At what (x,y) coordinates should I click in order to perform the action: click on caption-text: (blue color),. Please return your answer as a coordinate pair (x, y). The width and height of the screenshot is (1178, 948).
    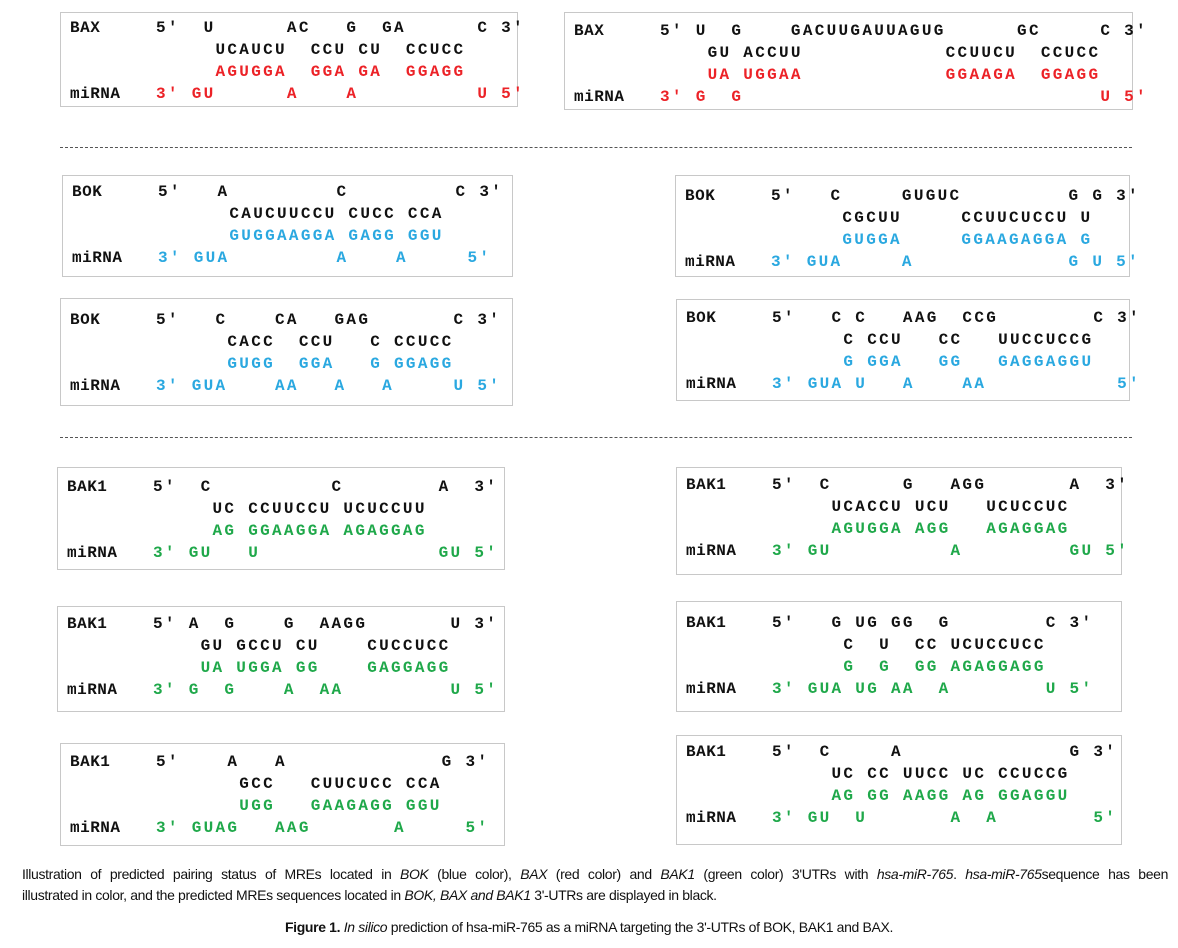
    Looking at the image, I should click on (474, 874).